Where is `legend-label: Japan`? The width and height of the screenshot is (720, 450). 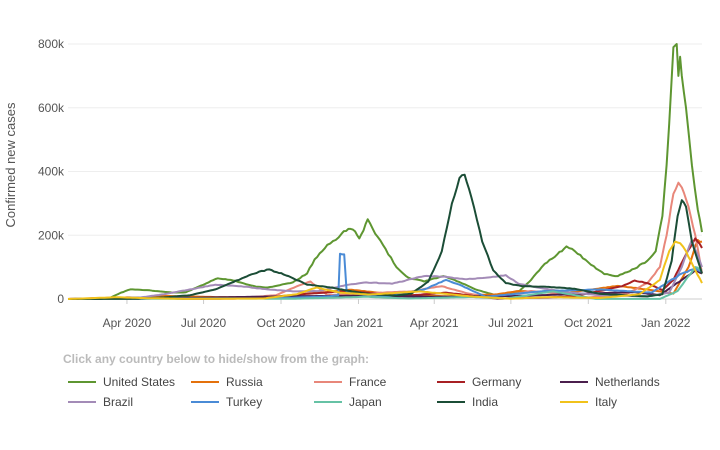
legend-label: Japan is located at coordinates (365, 402).